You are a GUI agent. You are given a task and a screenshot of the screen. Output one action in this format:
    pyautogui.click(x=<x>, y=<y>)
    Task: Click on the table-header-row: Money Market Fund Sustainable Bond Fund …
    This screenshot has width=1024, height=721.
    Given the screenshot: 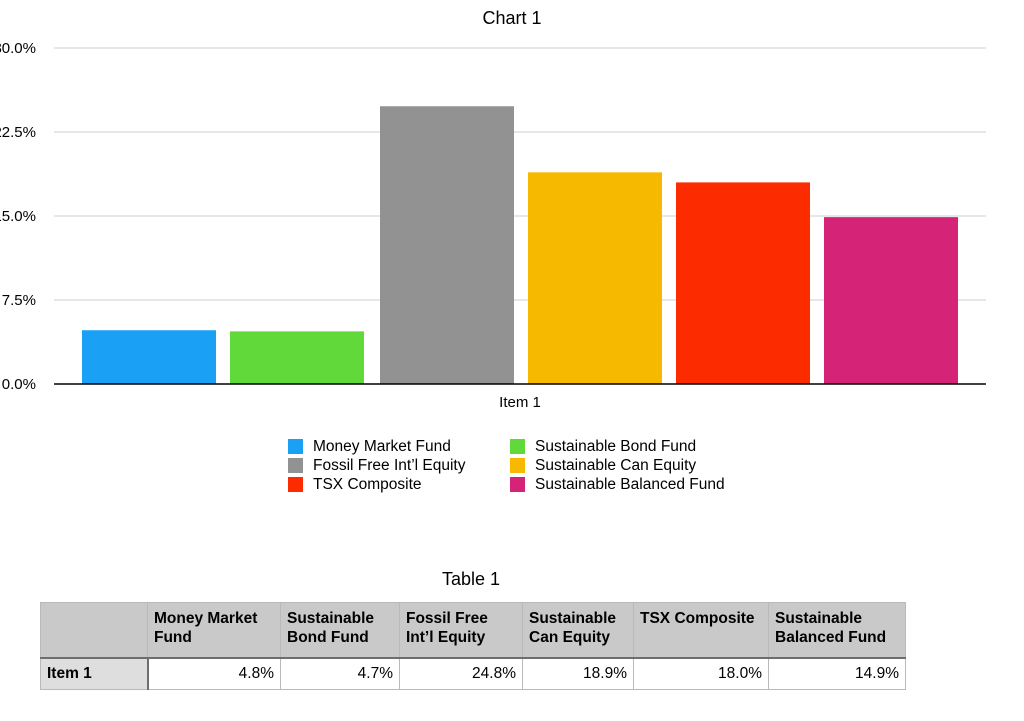 What is the action you would take?
    pyautogui.click(x=473, y=630)
    